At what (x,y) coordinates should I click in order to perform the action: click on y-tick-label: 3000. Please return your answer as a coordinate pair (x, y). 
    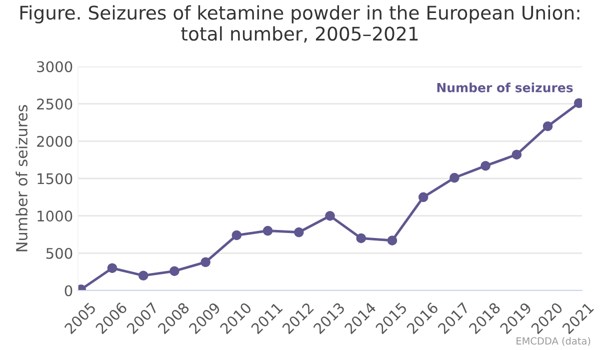
    Looking at the image, I should click on (54, 66).